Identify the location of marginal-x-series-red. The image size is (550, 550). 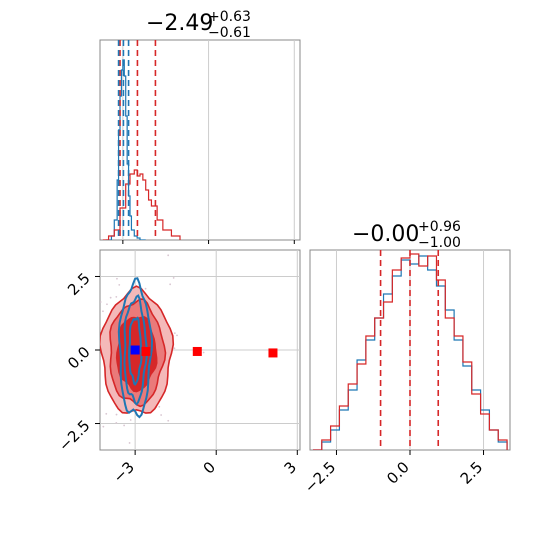
(141, 204).